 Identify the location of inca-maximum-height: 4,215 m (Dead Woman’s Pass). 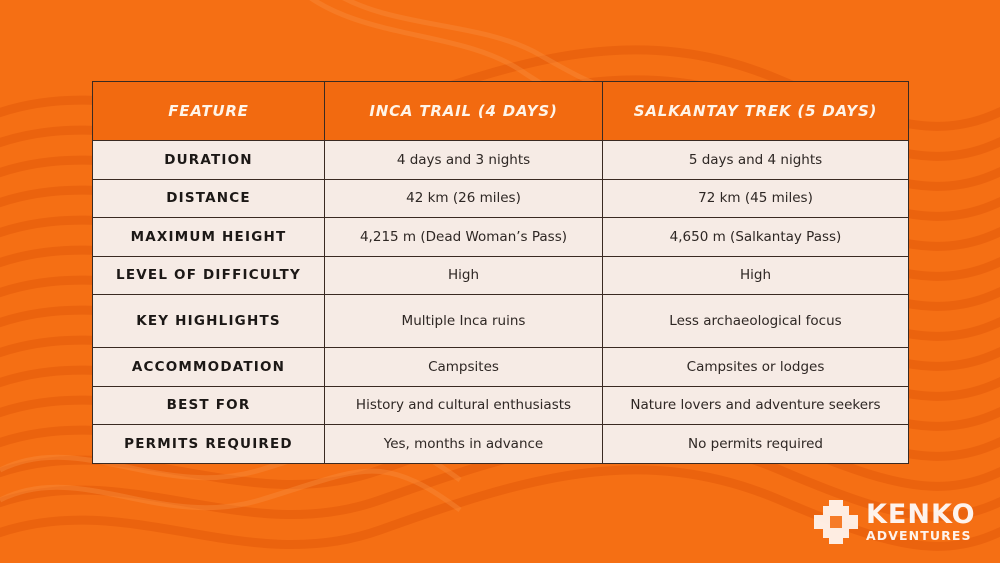
(463, 237).